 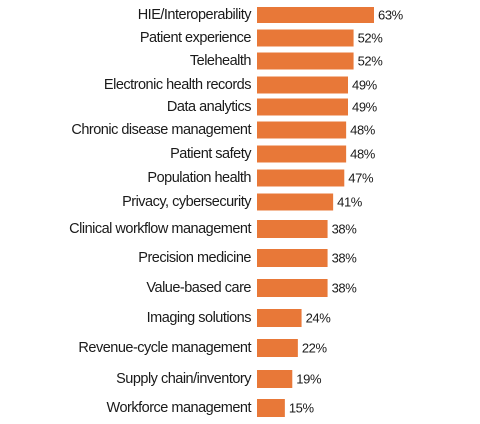 What do you see at coordinates (221, 61) in the screenshot?
I see `category-label: Telehealth` at bounding box center [221, 61].